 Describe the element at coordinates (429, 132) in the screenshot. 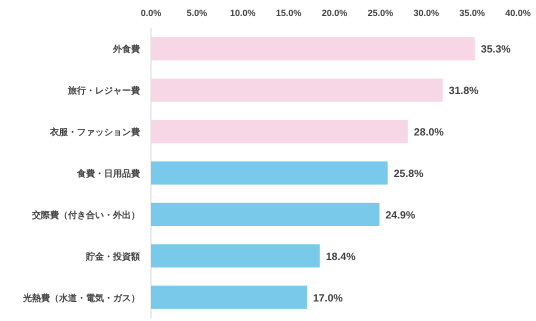

I see `data-label: 28.0%` at that location.